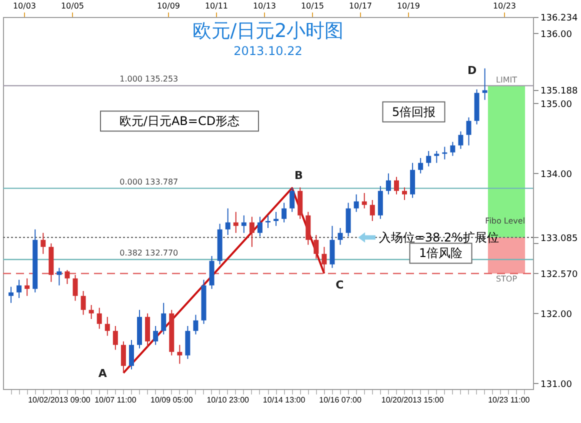 The height and width of the screenshot is (423, 581). I want to click on x-tick-label: 10/14 13:00, so click(284, 400).